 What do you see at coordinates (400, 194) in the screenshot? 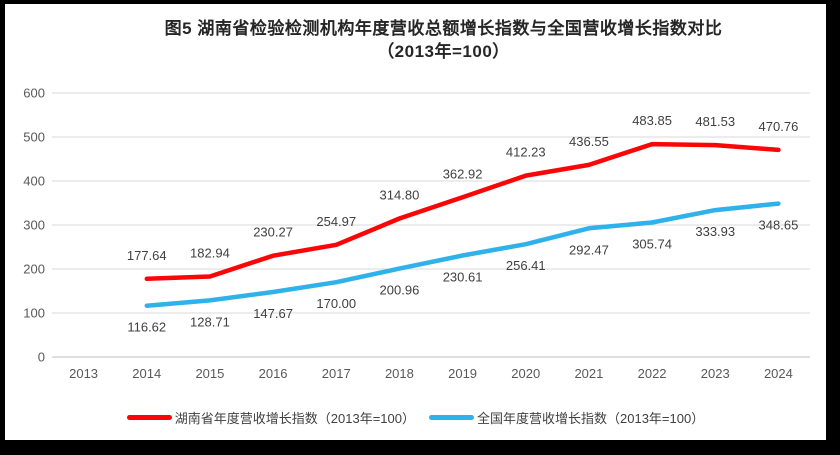
I see `data-label: 314.80` at bounding box center [400, 194].